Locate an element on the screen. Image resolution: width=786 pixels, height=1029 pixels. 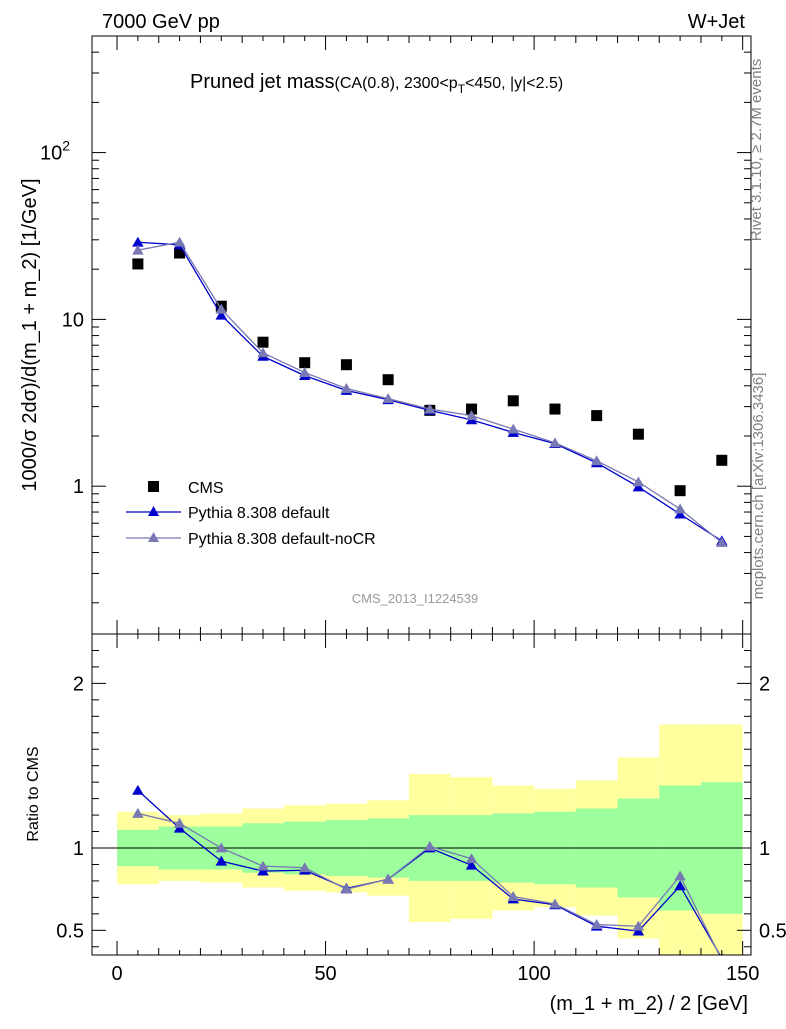
main-y-tick-label: 102 is located at coordinates (55, 151).